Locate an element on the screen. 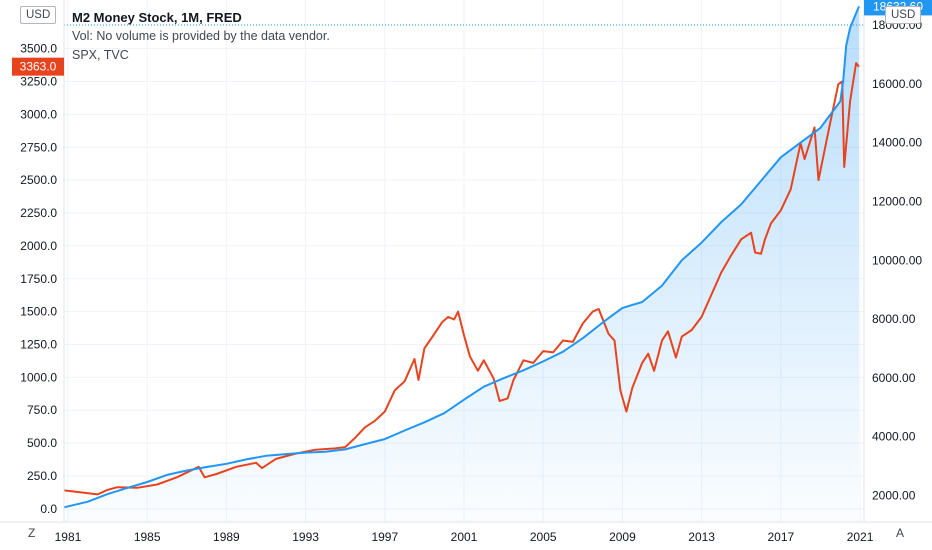 The image size is (932, 550). left-tick-label: 250.0 is located at coordinates (42, 476).